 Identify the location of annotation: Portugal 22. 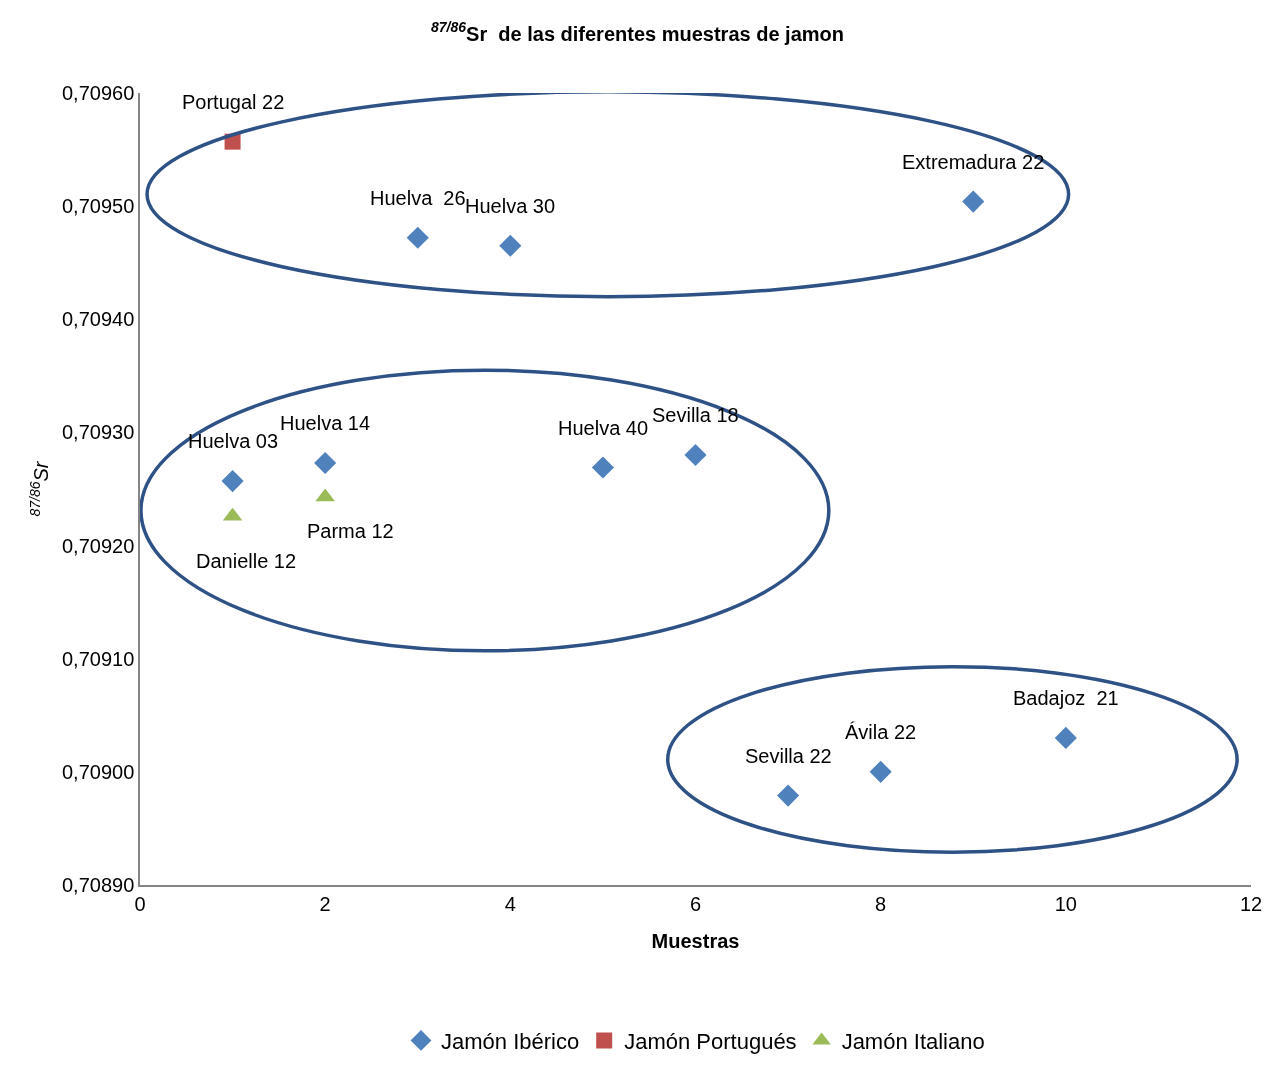
(233, 102).